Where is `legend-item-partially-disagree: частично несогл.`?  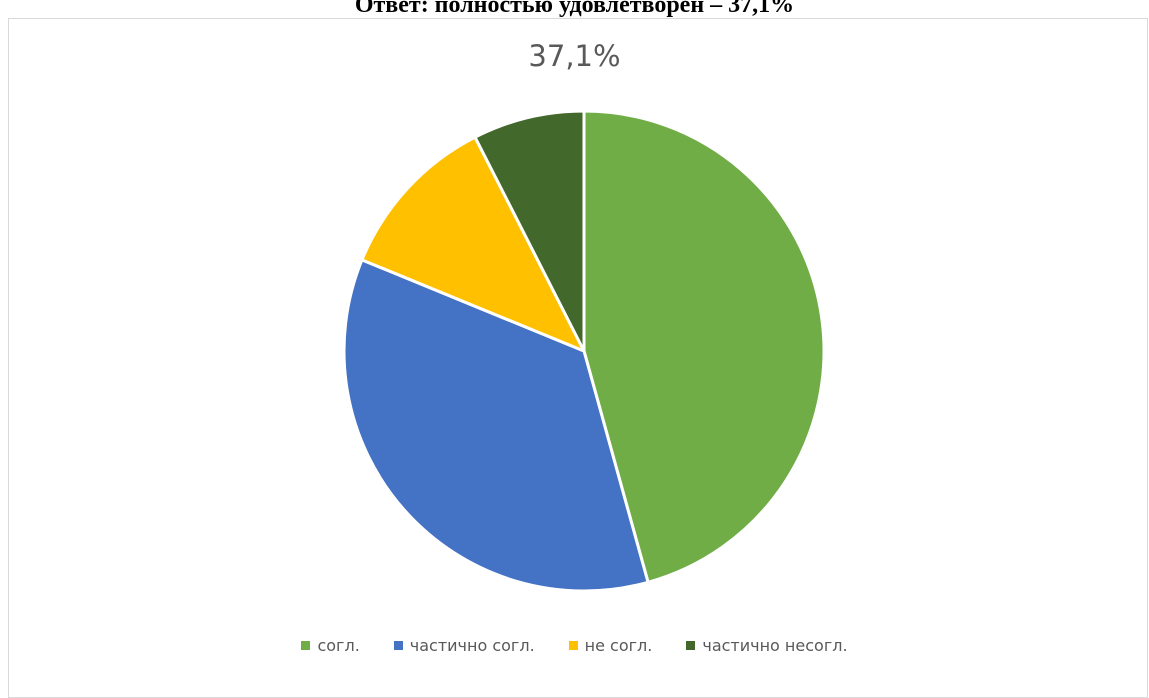 legend-item-partially-disagree: частично несогл. is located at coordinates (767, 645).